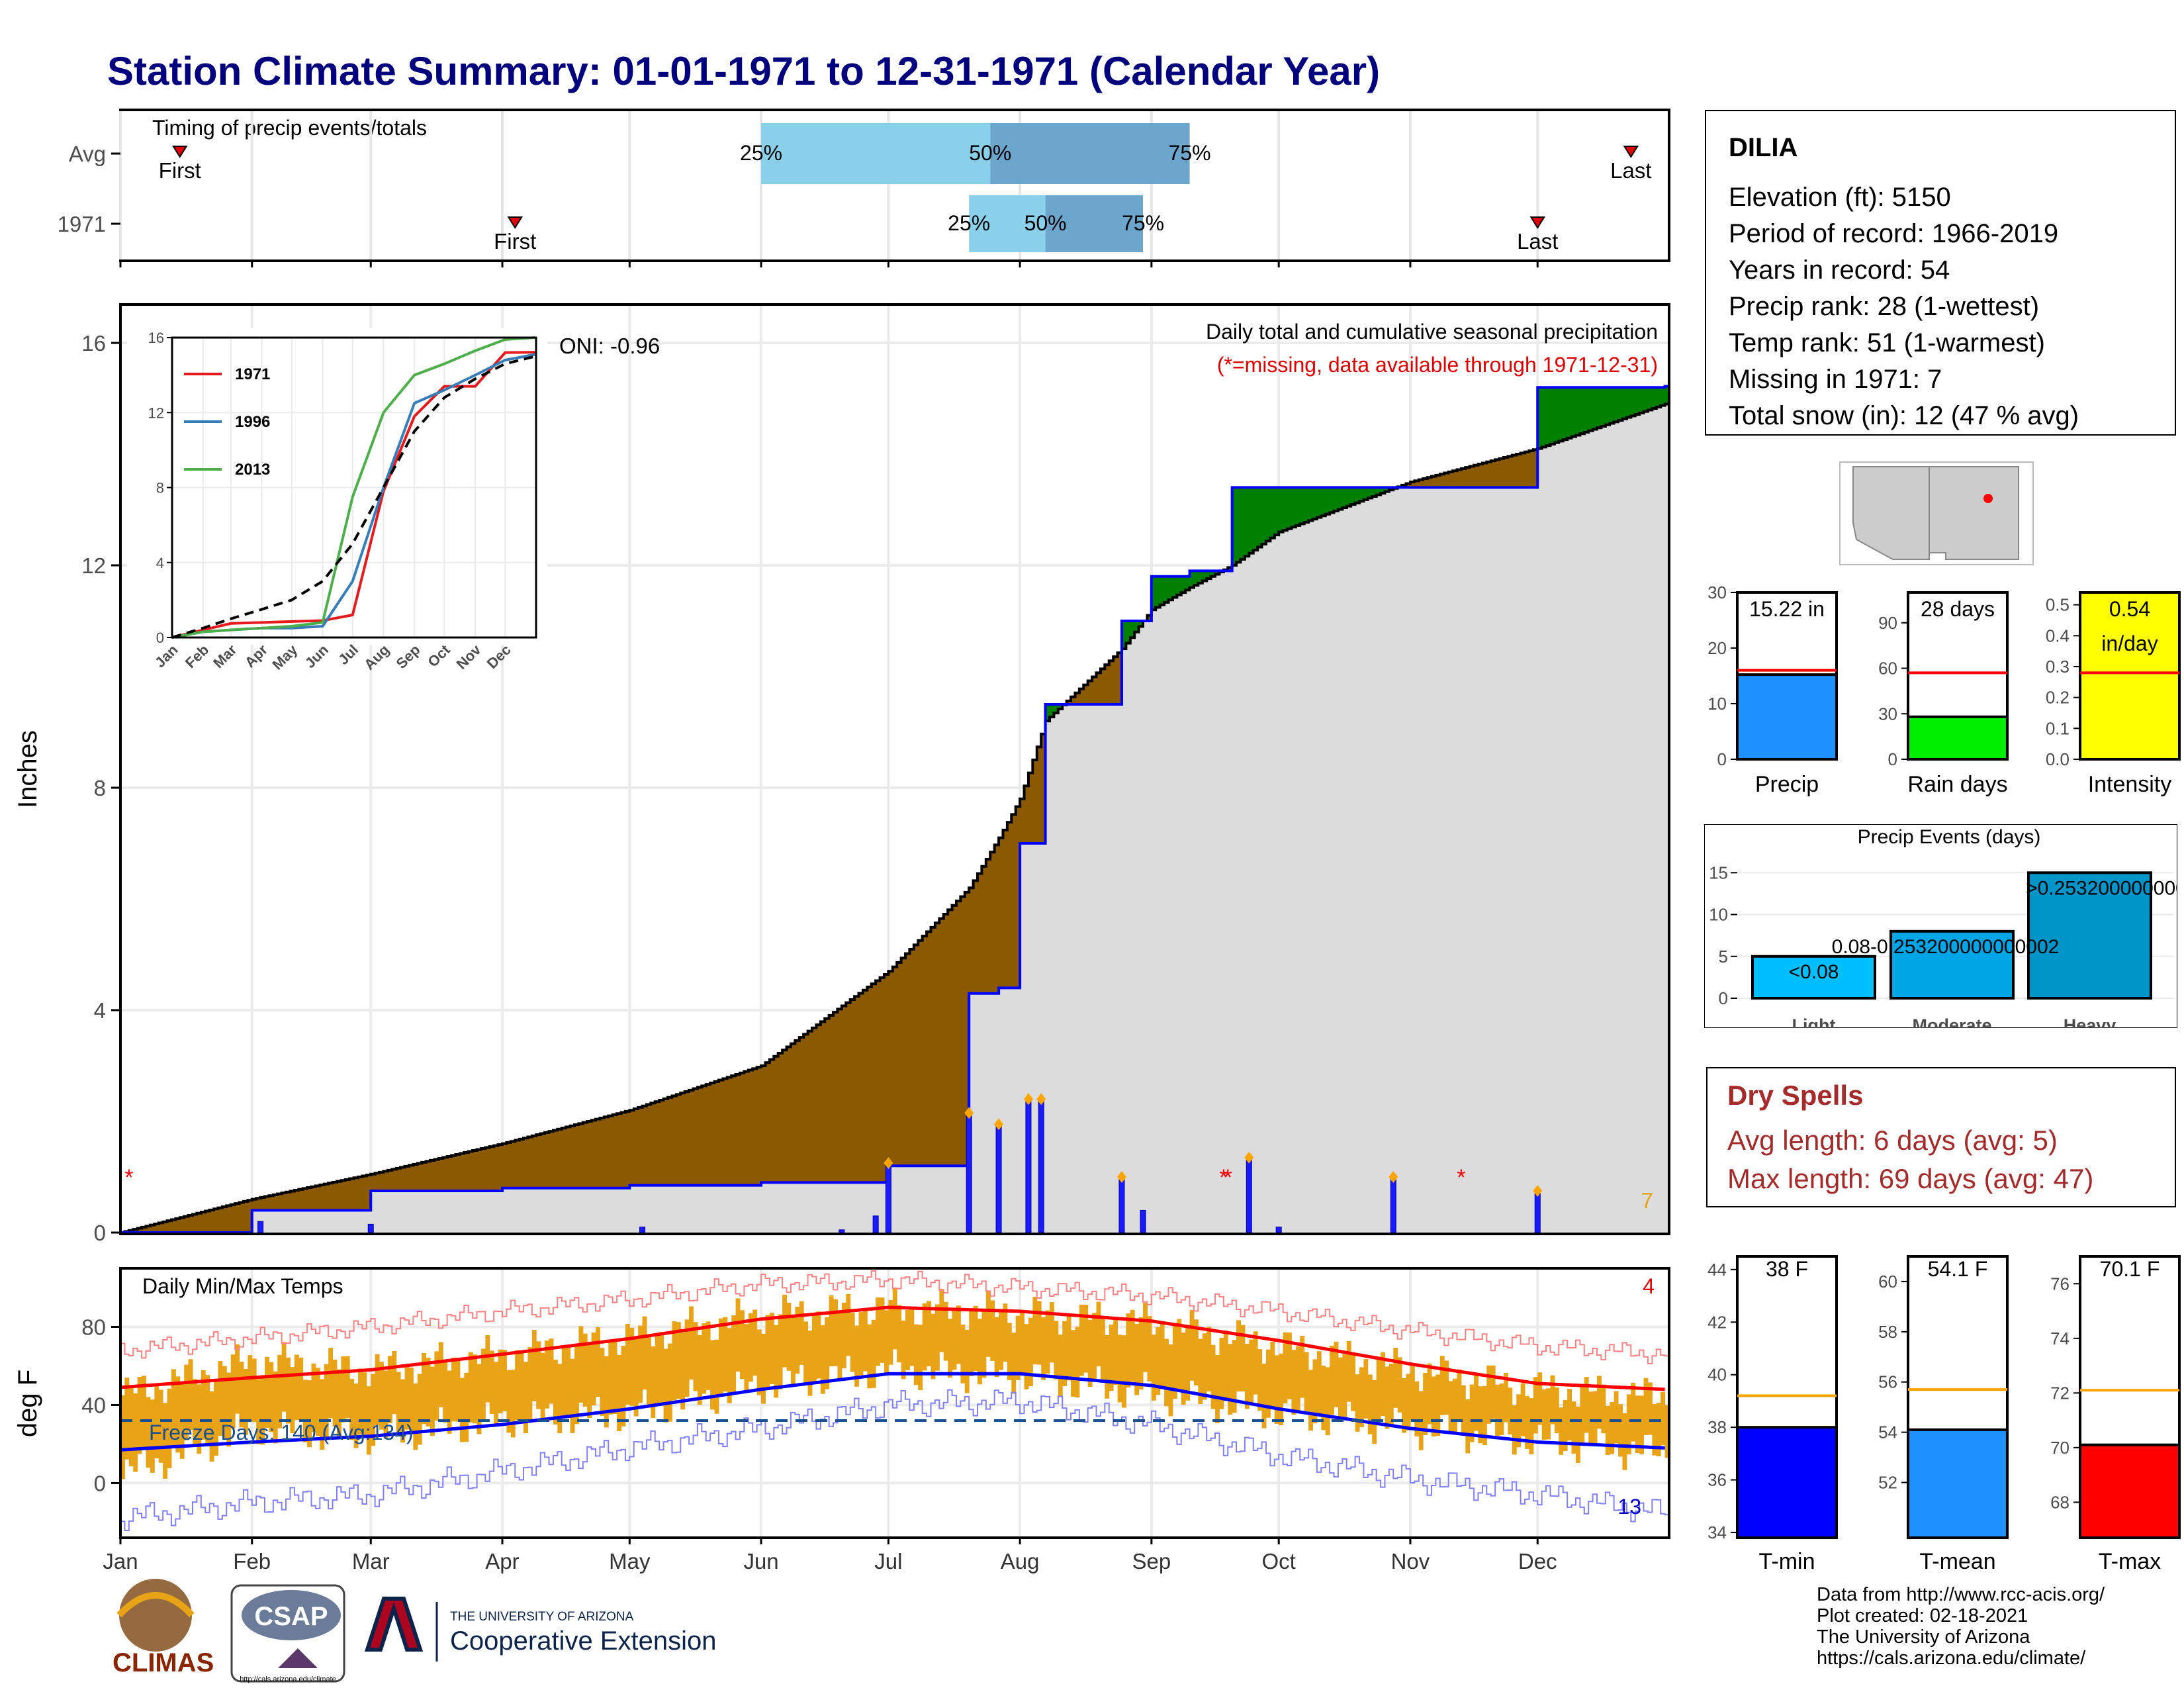 This screenshot has width=2184, height=1688. What do you see at coordinates (1631, 152) in the screenshot?
I see `last-event-marker` at bounding box center [1631, 152].